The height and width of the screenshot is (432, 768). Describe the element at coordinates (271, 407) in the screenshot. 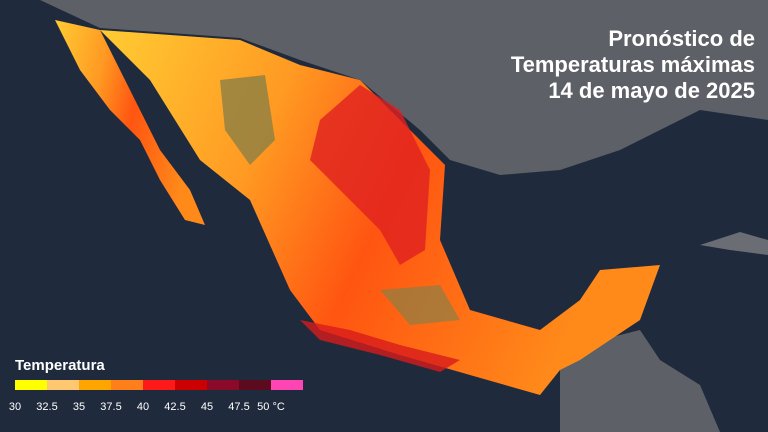

I see `legend-tick-label: 50 °C` at that location.